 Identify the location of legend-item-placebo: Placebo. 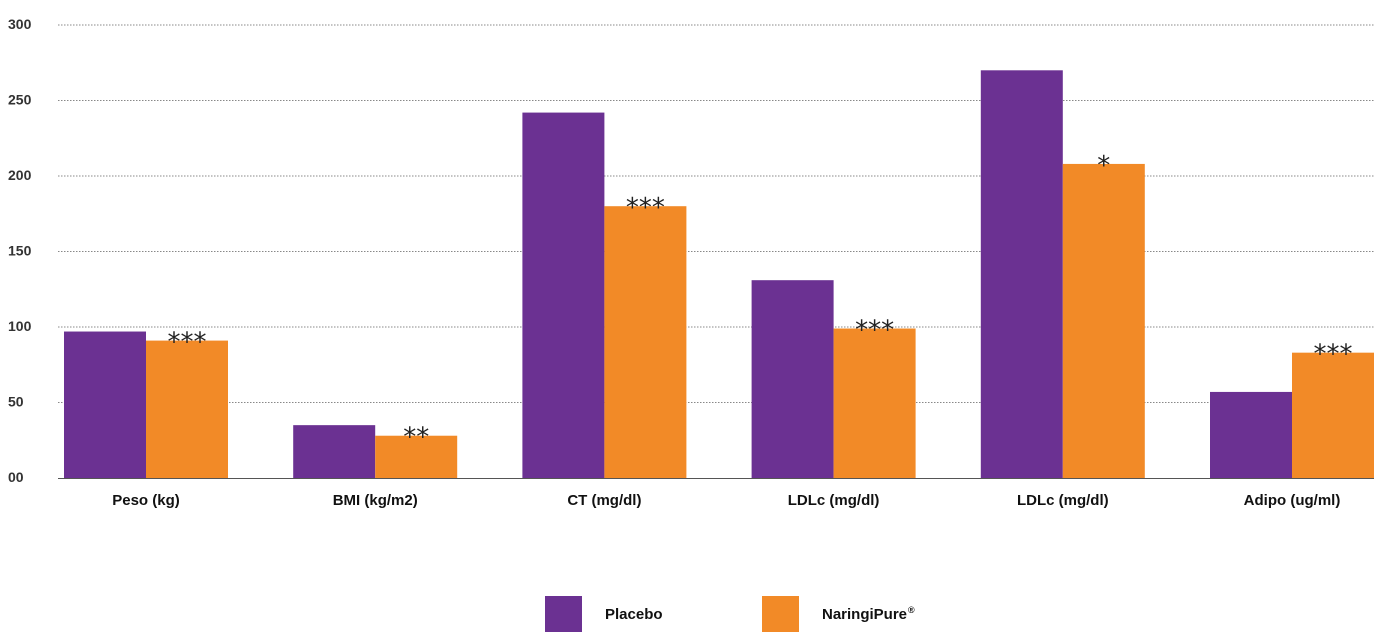
(604, 614).